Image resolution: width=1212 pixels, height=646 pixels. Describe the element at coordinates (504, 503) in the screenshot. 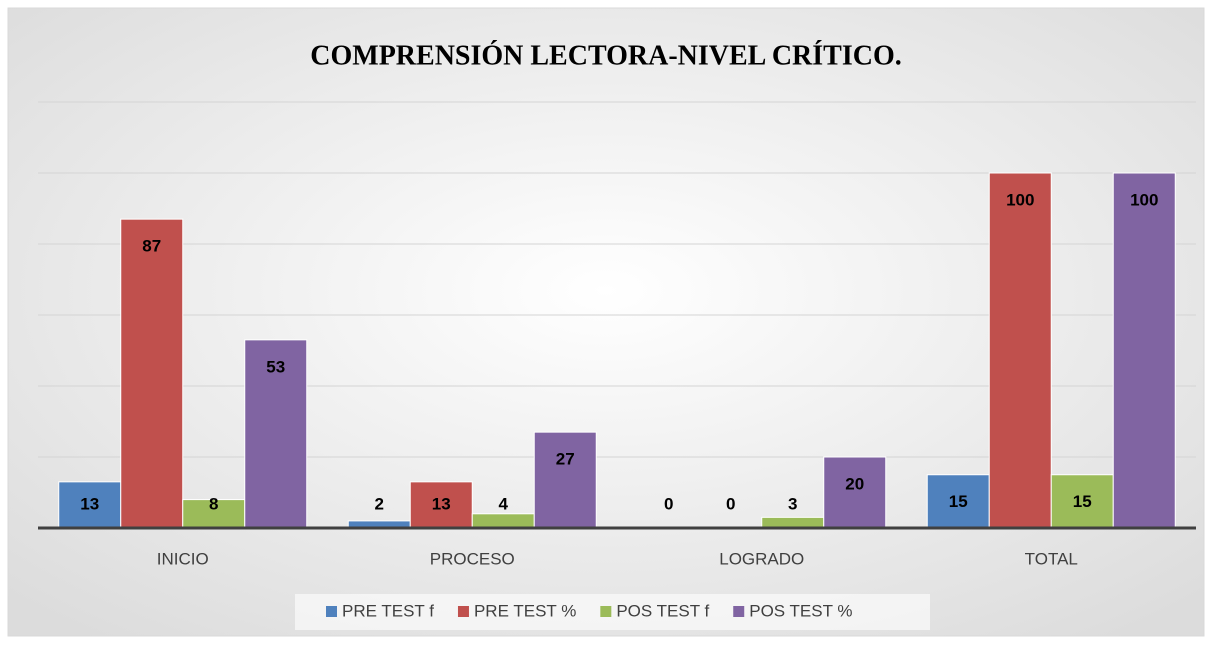

I see `data-label: 4` at that location.